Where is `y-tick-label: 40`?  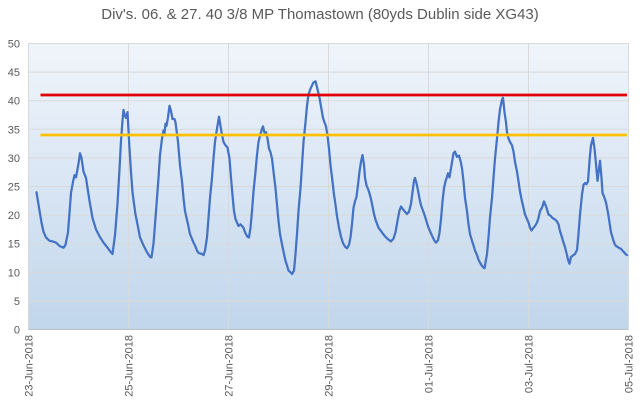
y-tick-label: 40 is located at coordinates (14, 102).